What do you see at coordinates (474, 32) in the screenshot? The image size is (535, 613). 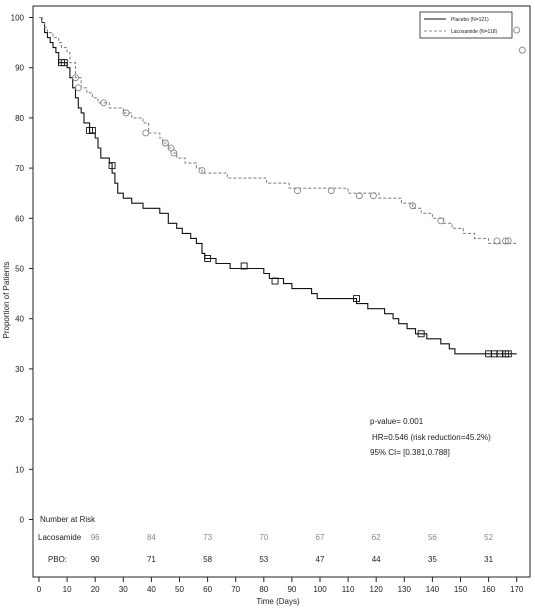 I see `legend-label-lacosamide: Lacosamide (N=118)` at bounding box center [474, 32].